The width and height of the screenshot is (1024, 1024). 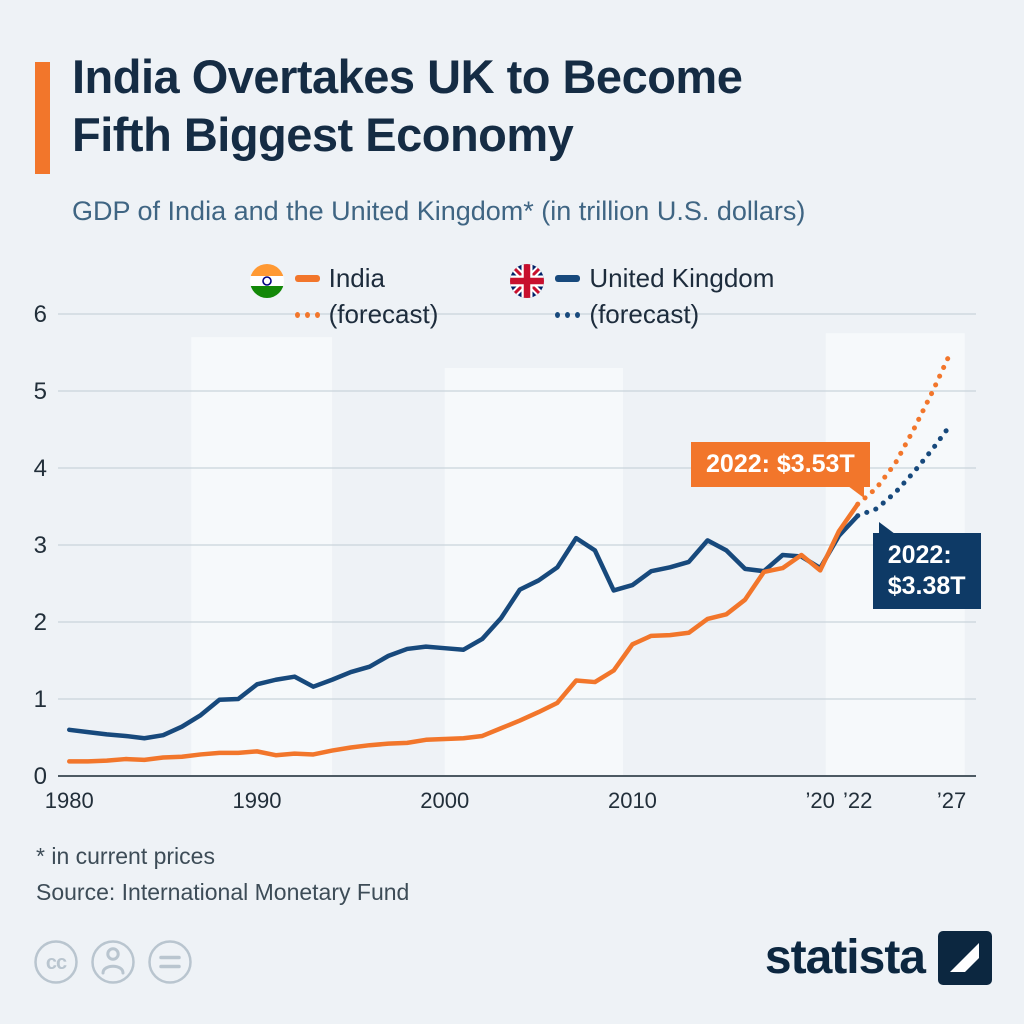 What do you see at coordinates (632, 800) in the screenshot?
I see `x-tick-2010: 2010` at bounding box center [632, 800].